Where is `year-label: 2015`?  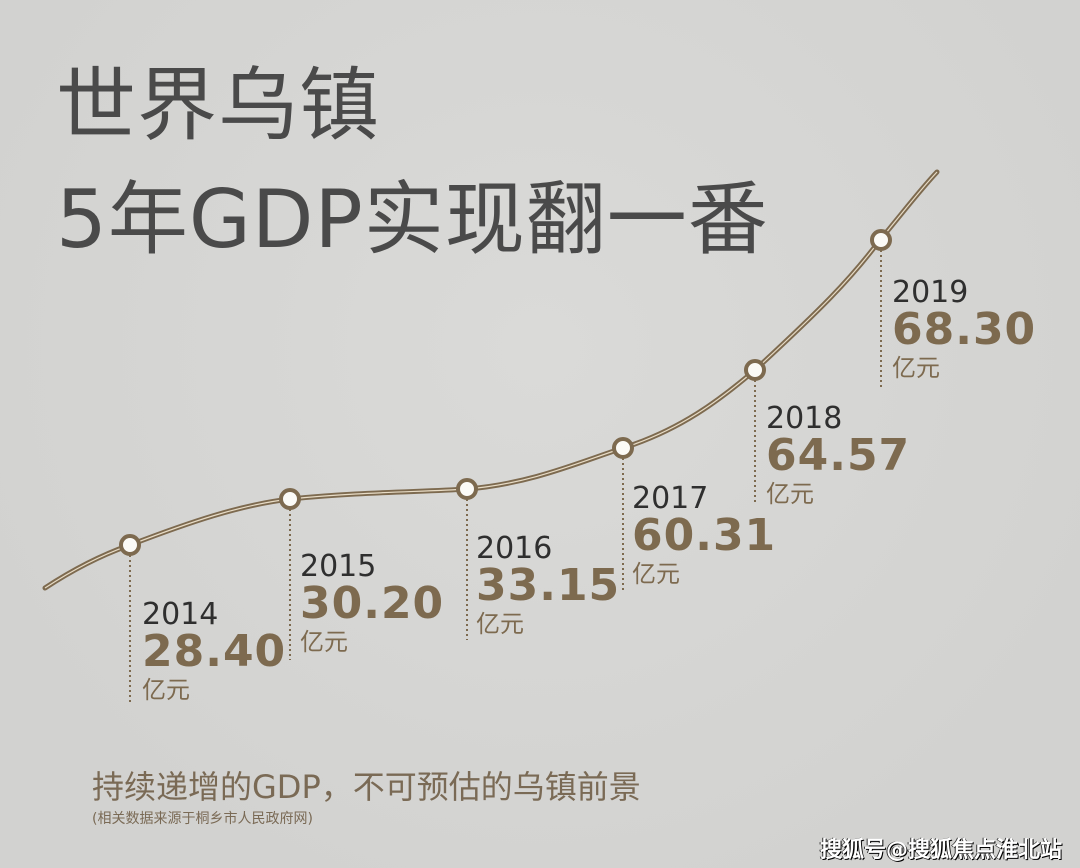 year-label: 2015 is located at coordinates (338, 566).